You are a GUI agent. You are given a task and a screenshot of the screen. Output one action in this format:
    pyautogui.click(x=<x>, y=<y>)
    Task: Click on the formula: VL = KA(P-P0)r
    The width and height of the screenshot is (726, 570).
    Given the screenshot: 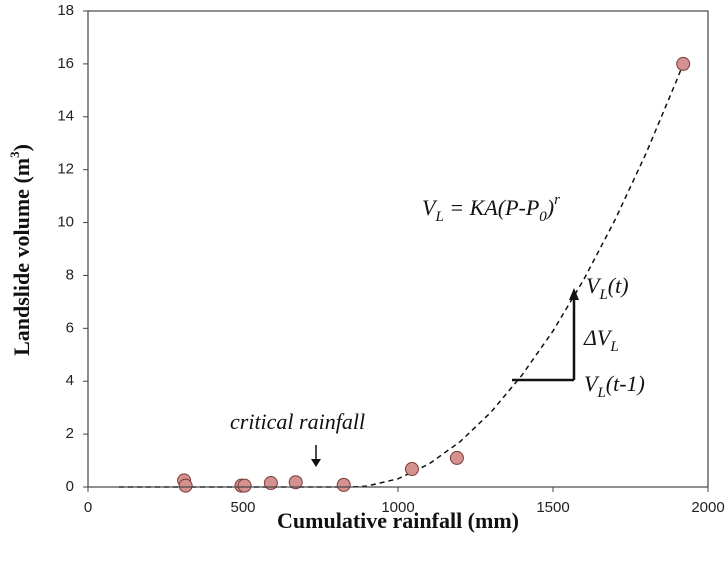 What is the action you would take?
    pyautogui.click(x=491, y=208)
    